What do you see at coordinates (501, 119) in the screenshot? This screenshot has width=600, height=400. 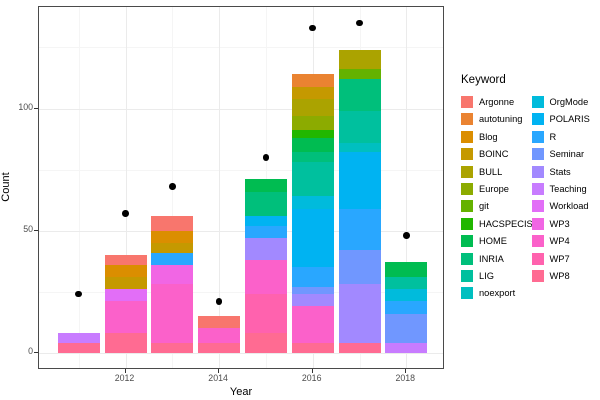 I see `legend-label: autotuning` at bounding box center [501, 119].